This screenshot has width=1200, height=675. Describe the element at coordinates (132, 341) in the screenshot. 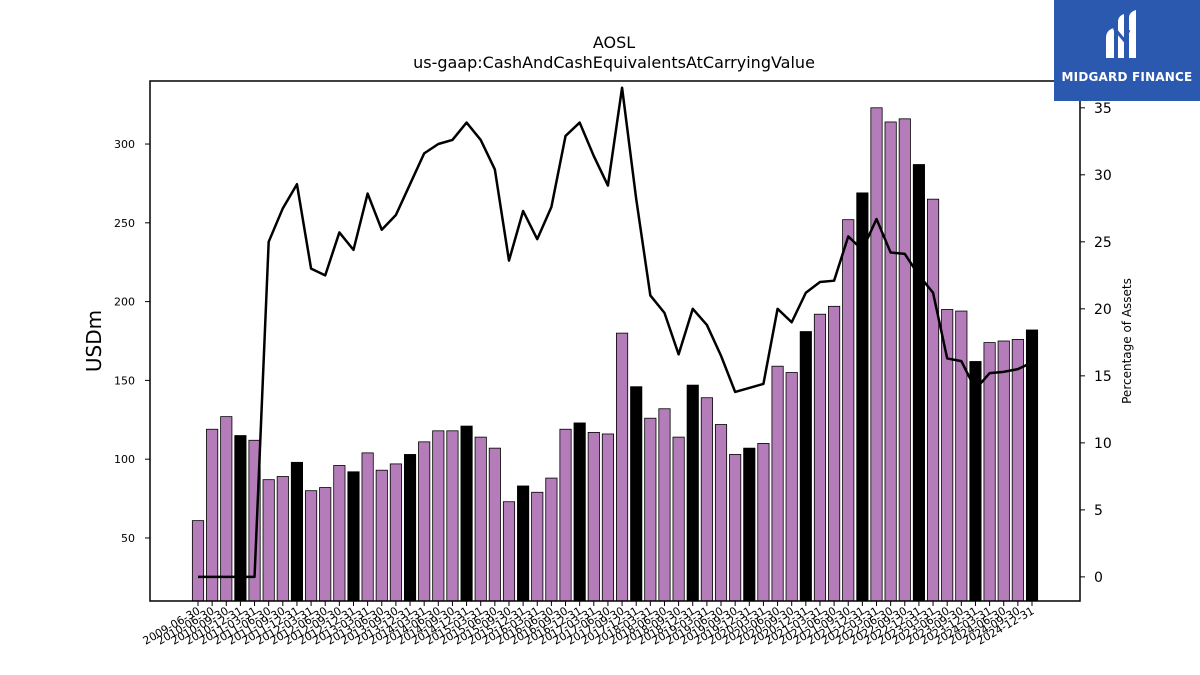

I see `left-axis: 50 100 150 200 250 300` at that location.